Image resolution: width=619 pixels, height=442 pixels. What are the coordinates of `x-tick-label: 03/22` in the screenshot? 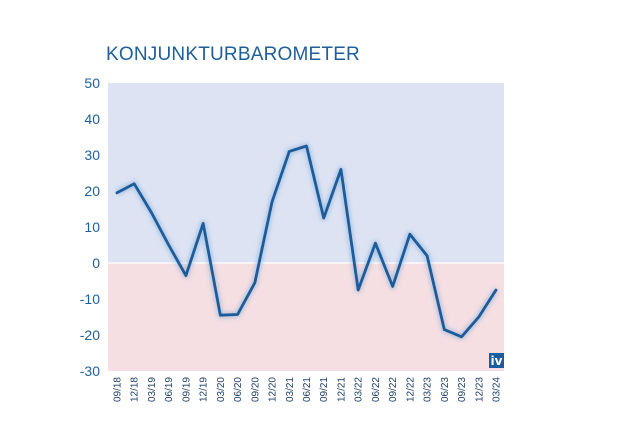 It's located at (359, 389).